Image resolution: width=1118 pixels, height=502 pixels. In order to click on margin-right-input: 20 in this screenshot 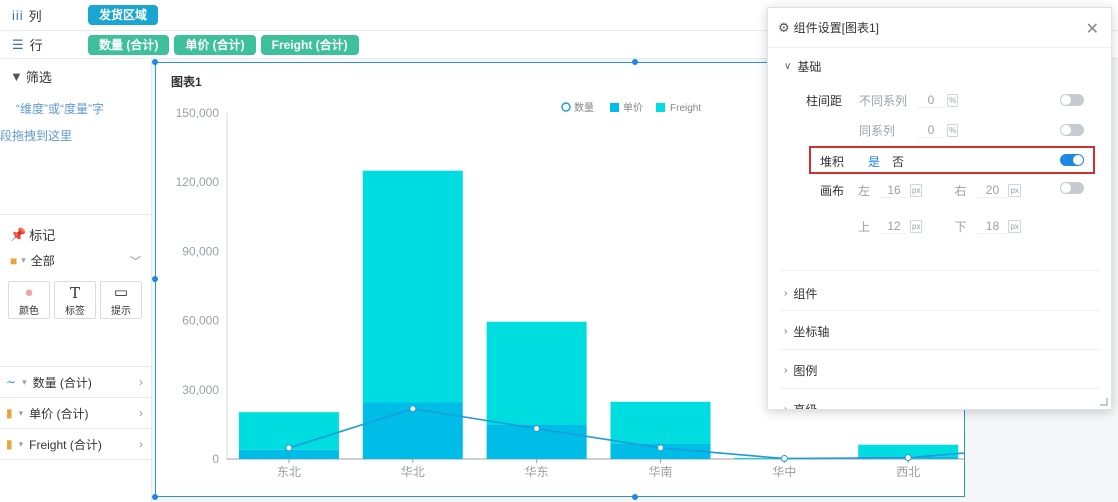, I will do `click(992, 190)`.